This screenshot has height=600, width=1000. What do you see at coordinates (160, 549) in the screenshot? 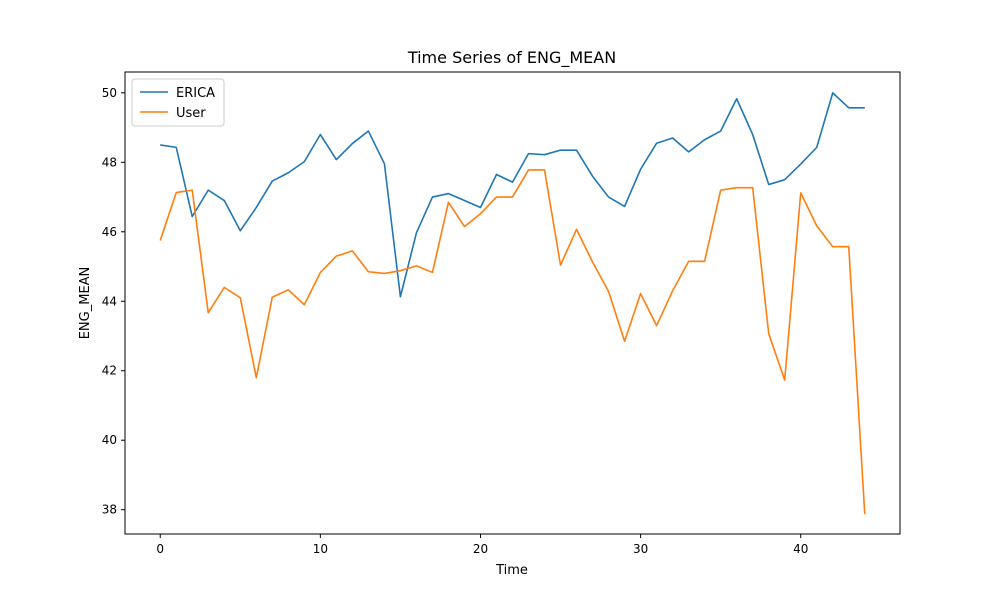
I see `x-tick-label: 0` at bounding box center [160, 549].